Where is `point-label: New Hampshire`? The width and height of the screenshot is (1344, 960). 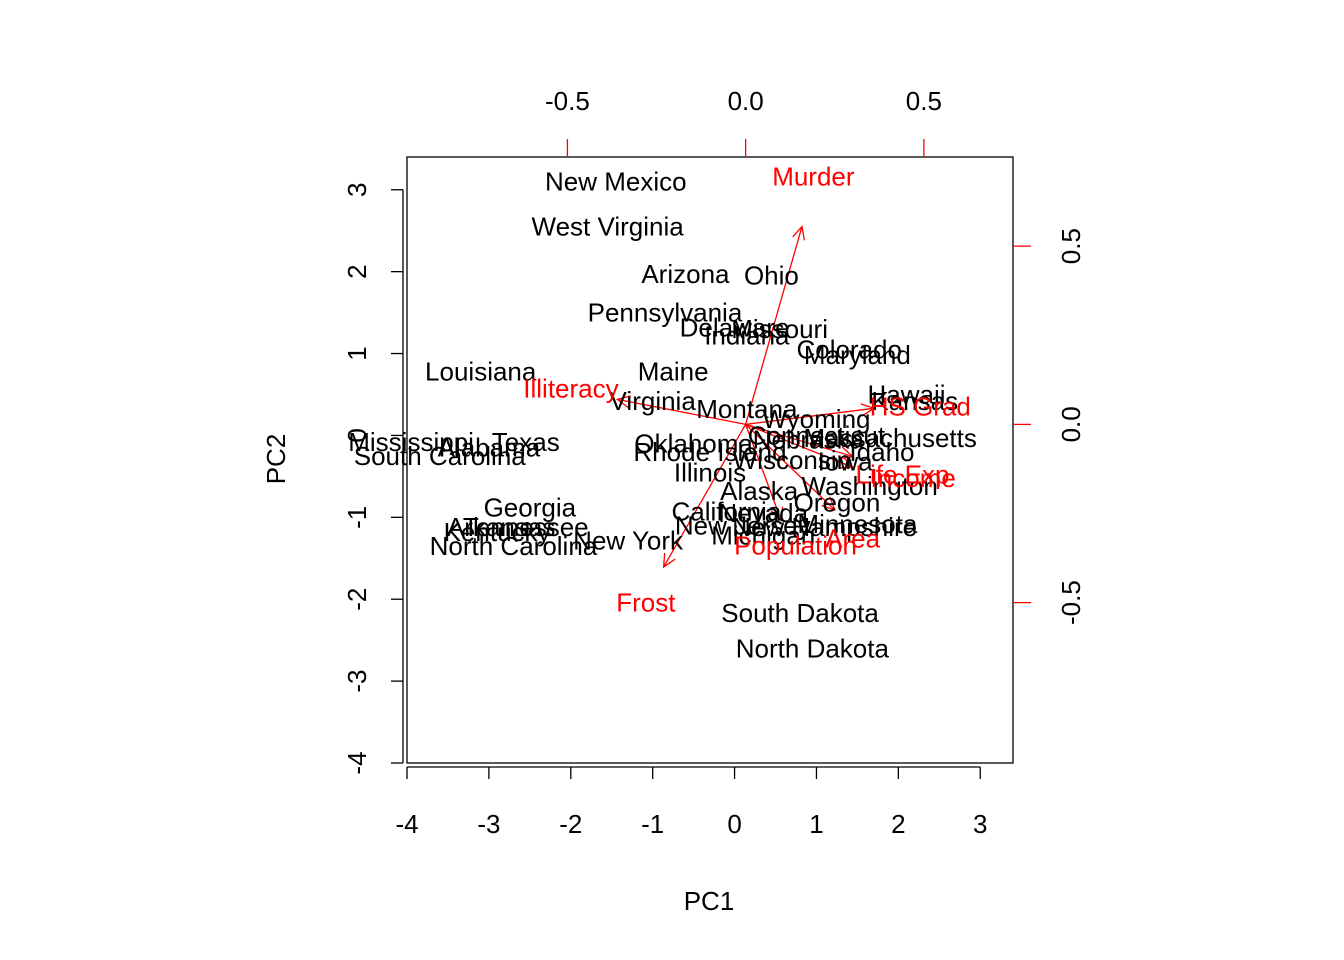 point-label: New Hampshire is located at coordinates (824, 527).